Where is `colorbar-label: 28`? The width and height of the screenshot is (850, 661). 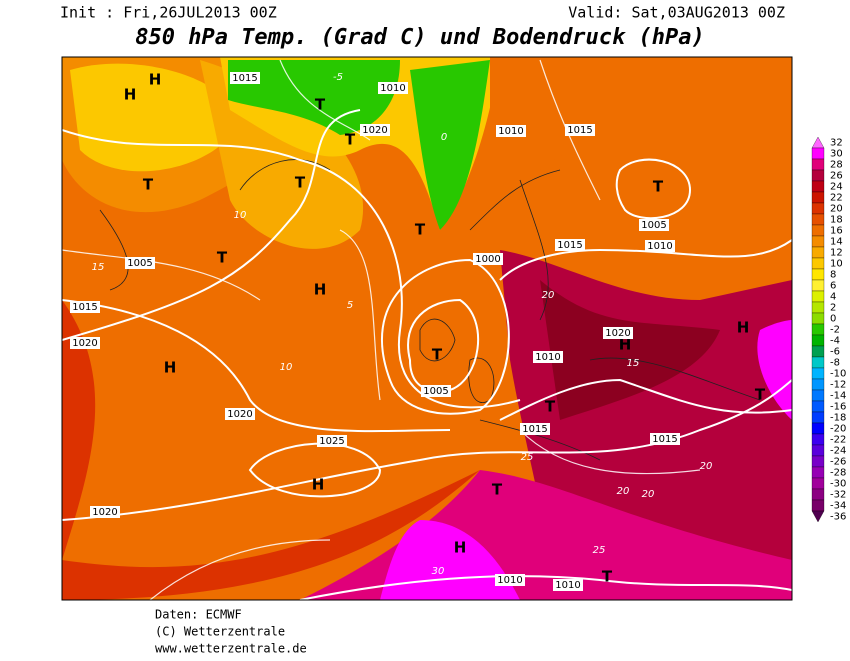
colorbar-label: 28 is located at coordinates (836, 165).